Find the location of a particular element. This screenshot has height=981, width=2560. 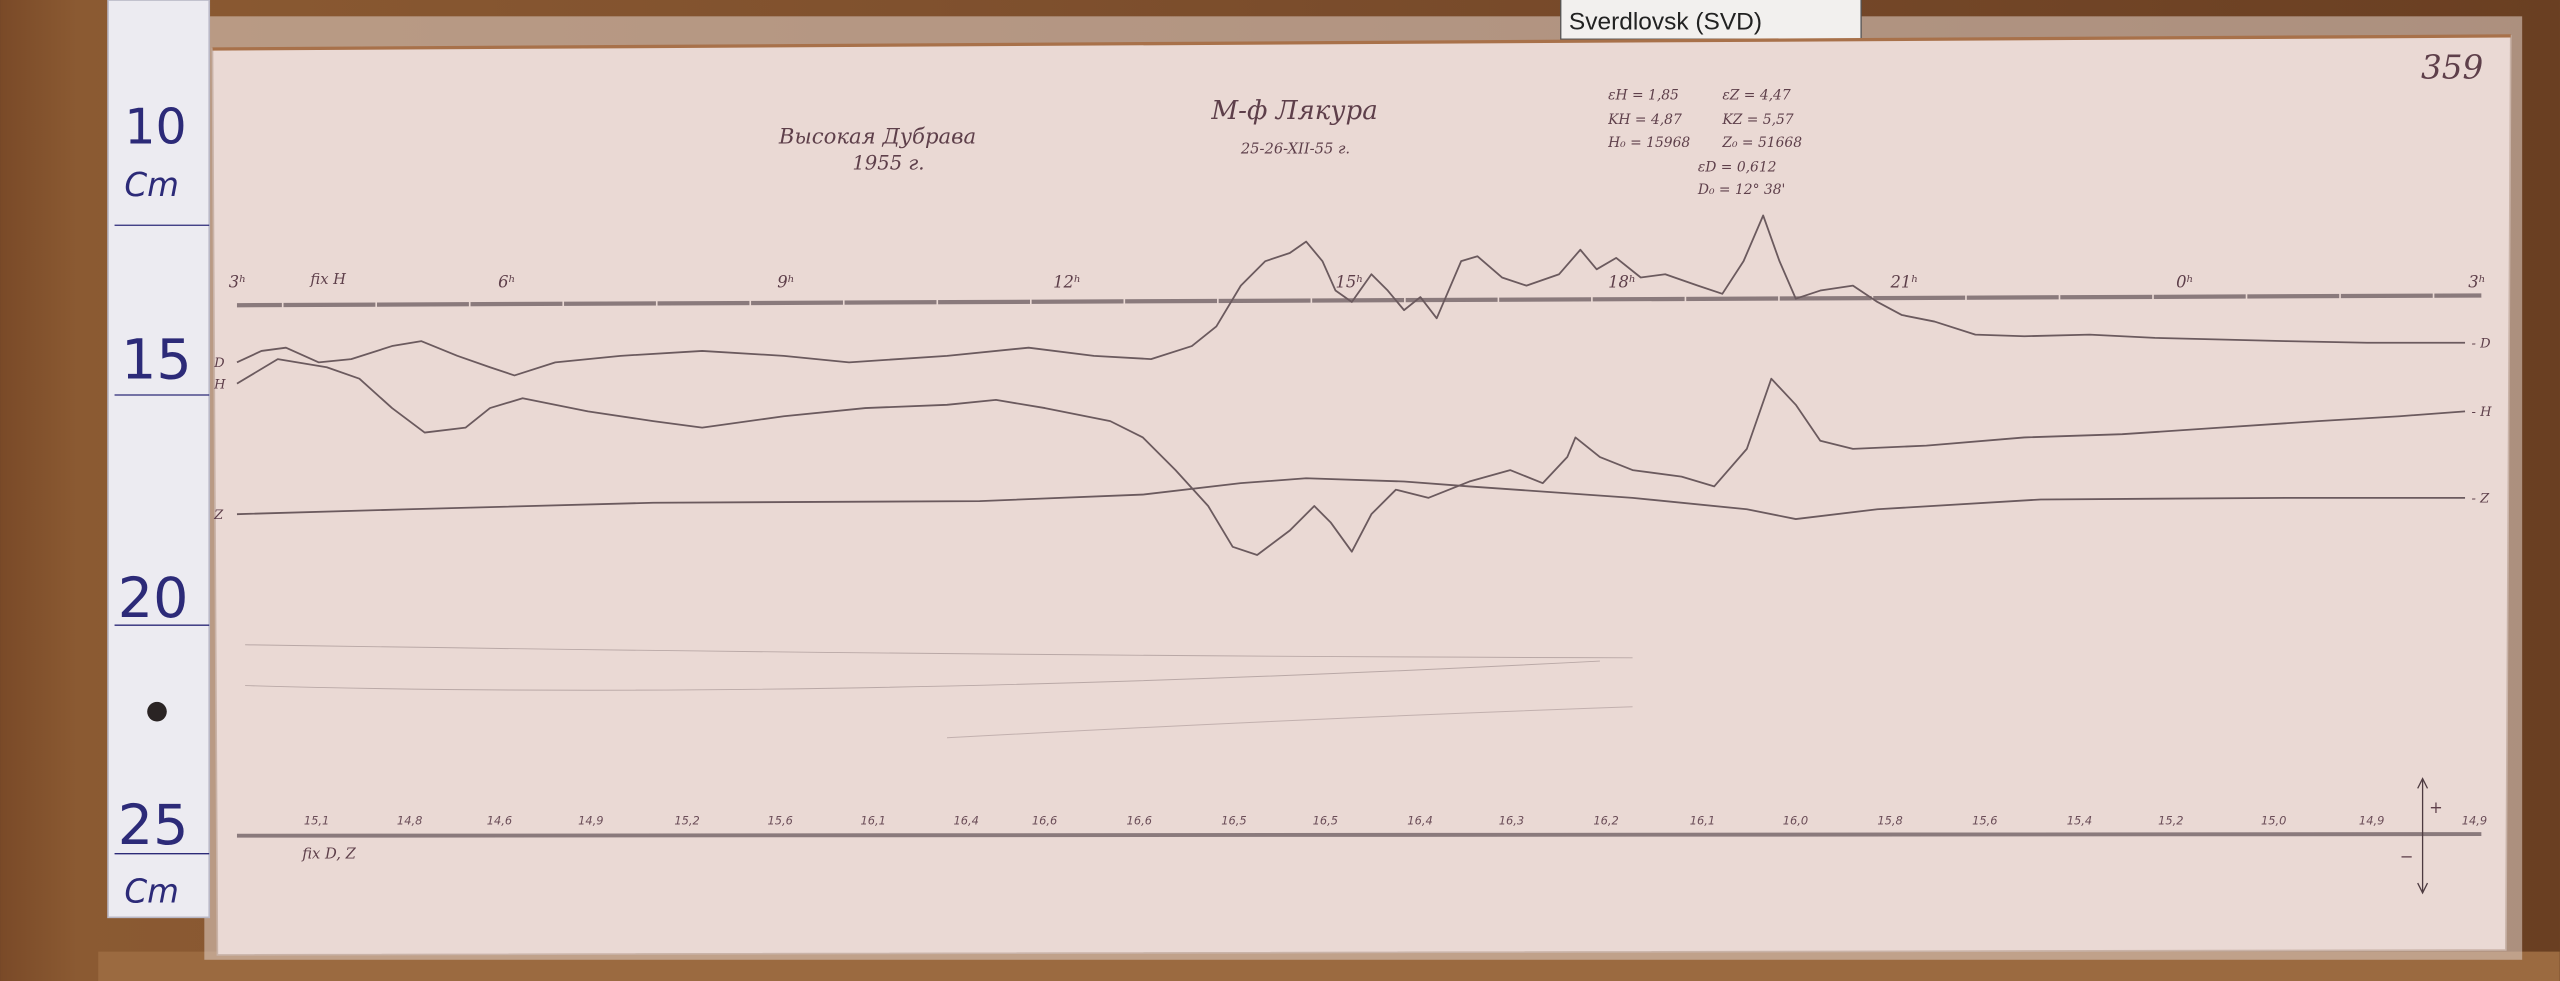

trace-d is located at coordinates (1351, 295).